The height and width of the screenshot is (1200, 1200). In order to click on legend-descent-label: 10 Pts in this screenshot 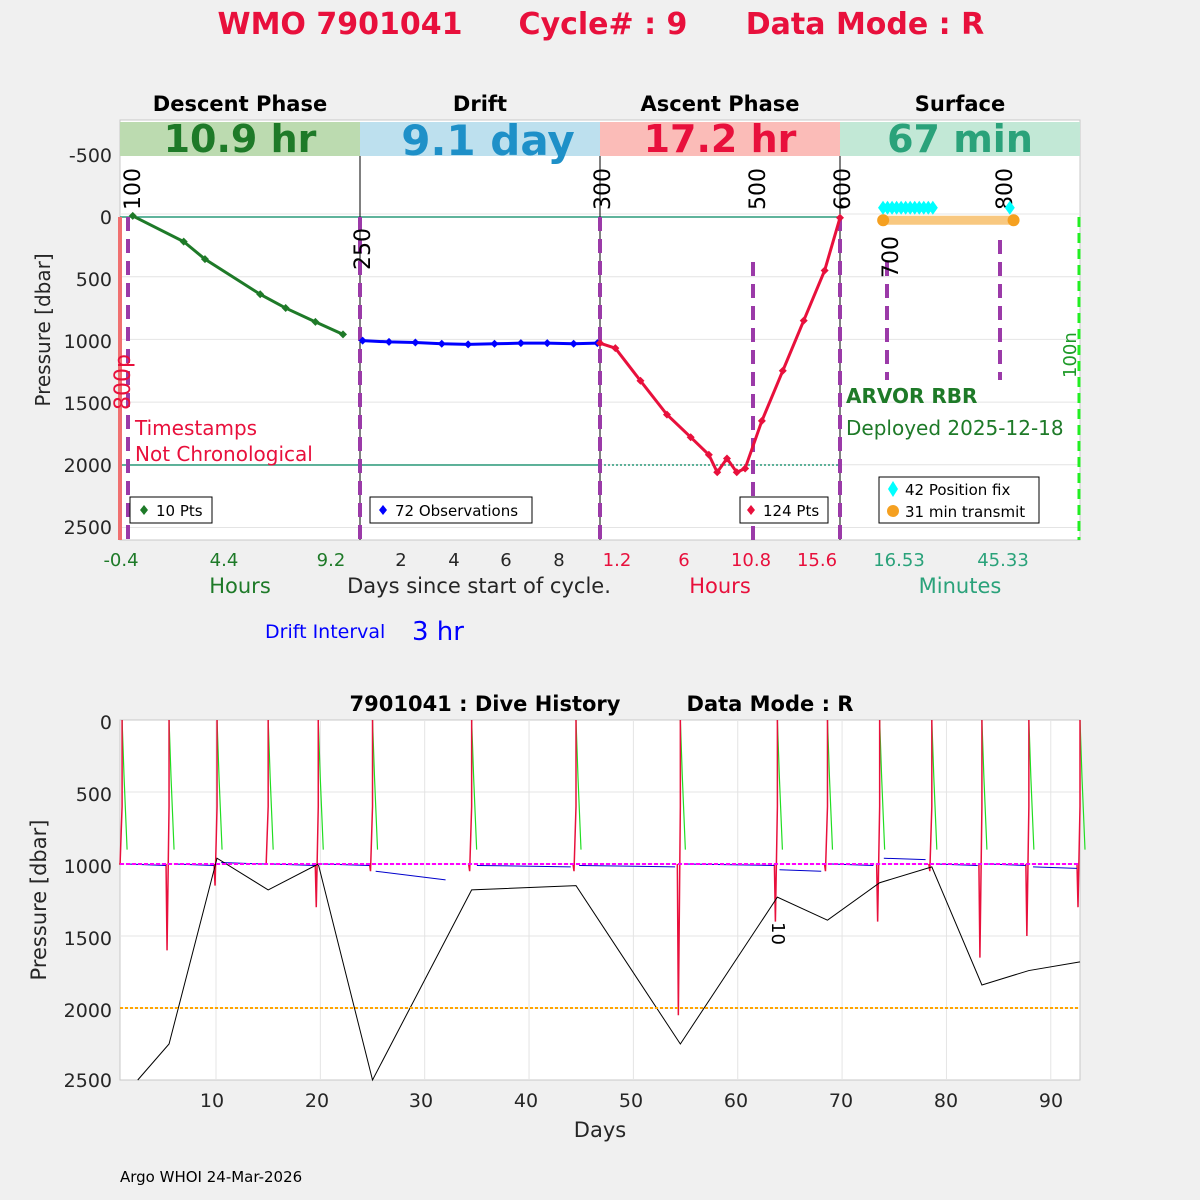, I will do `click(179, 511)`.